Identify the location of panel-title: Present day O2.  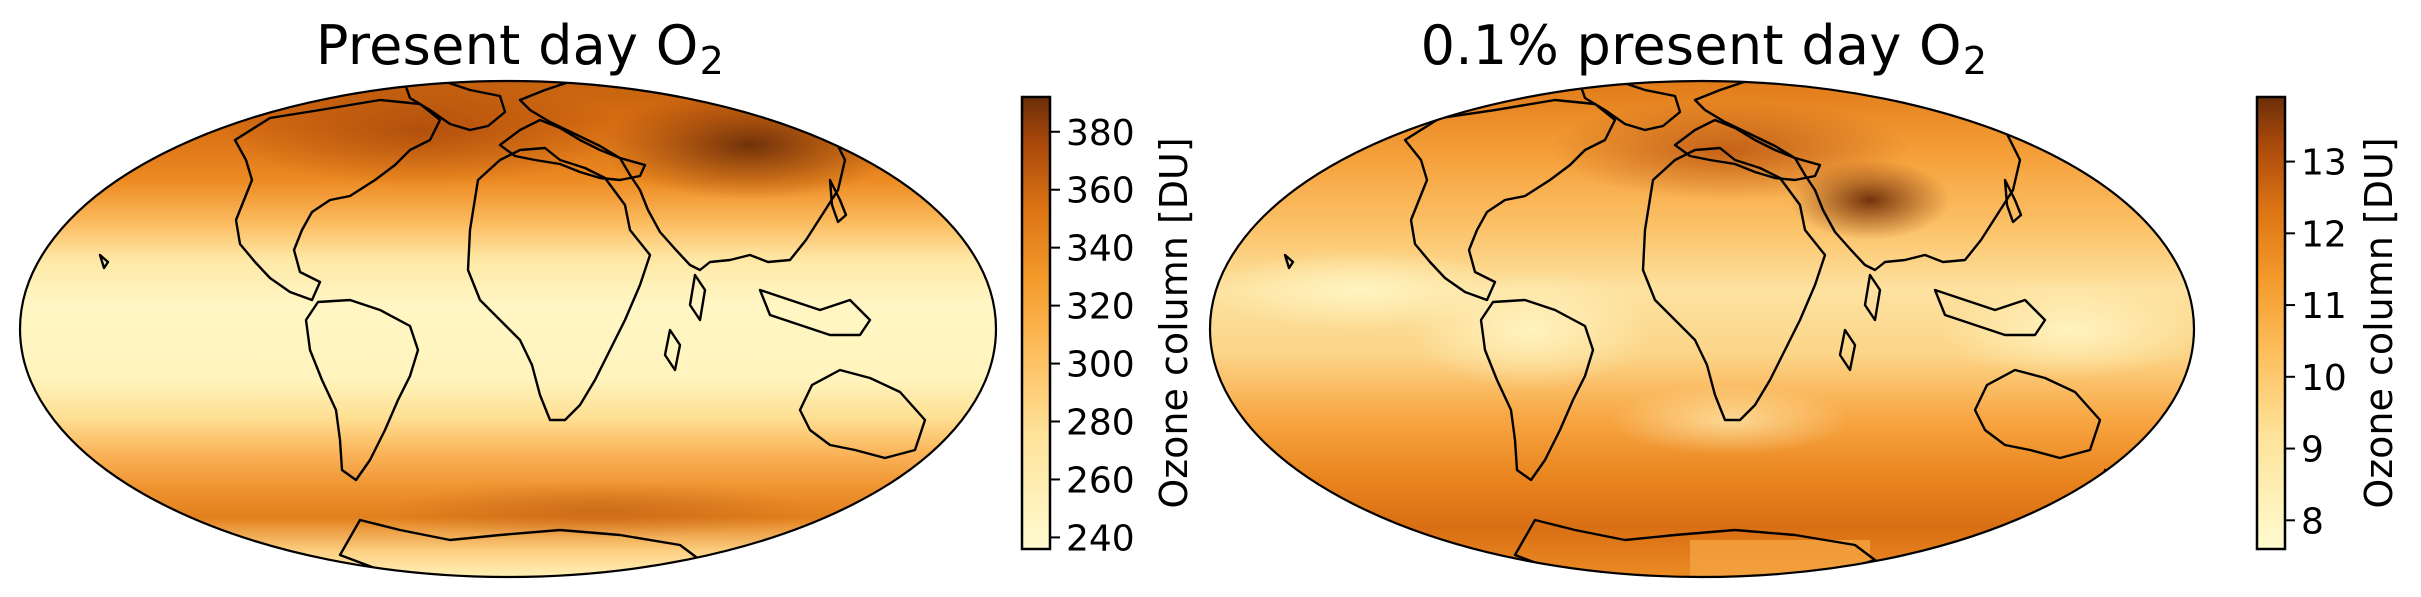
(520, 48).